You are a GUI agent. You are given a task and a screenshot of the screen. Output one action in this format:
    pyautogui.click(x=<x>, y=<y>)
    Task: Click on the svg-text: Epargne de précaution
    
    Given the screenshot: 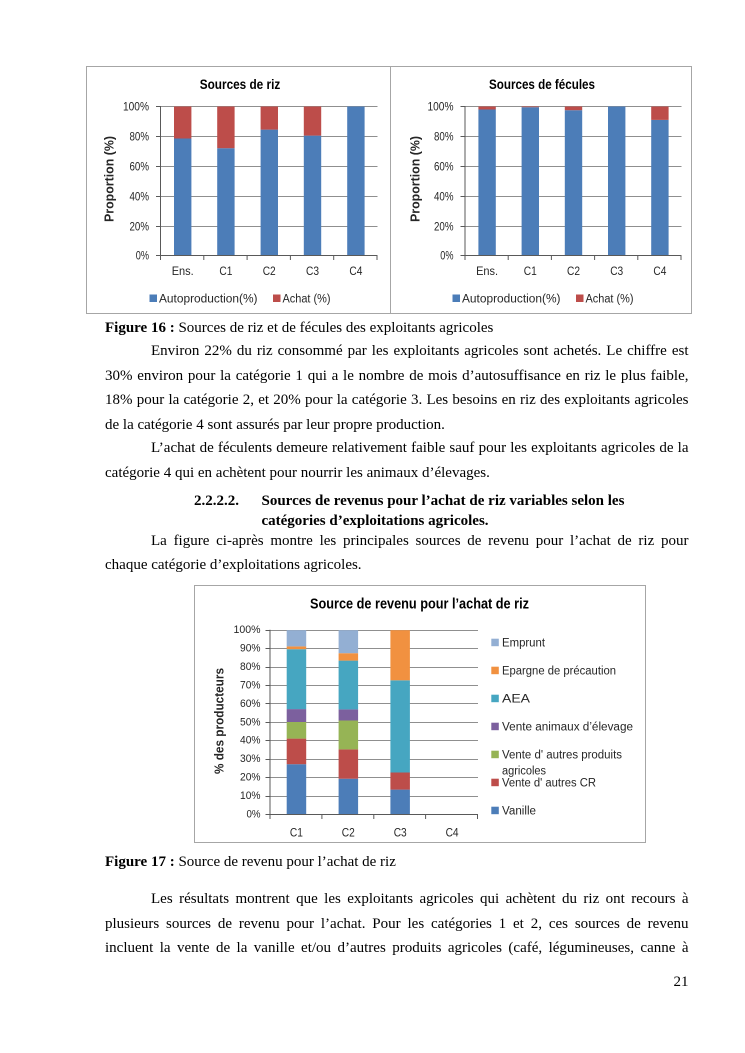 What is the action you would take?
    pyautogui.click(x=559, y=672)
    